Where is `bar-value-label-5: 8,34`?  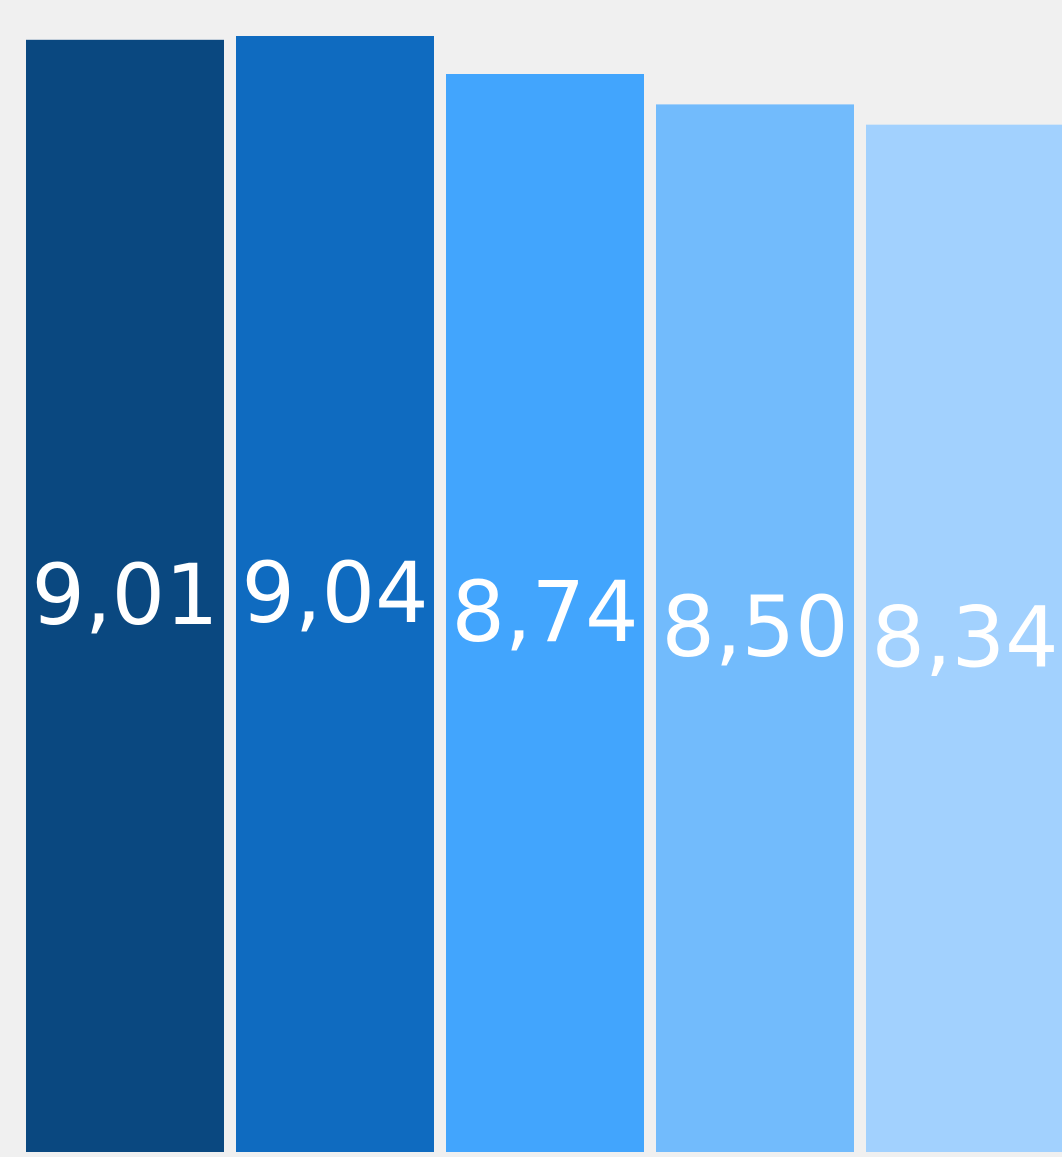
bar-value-label-5: 8,34 is located at coordinates (964, 637).